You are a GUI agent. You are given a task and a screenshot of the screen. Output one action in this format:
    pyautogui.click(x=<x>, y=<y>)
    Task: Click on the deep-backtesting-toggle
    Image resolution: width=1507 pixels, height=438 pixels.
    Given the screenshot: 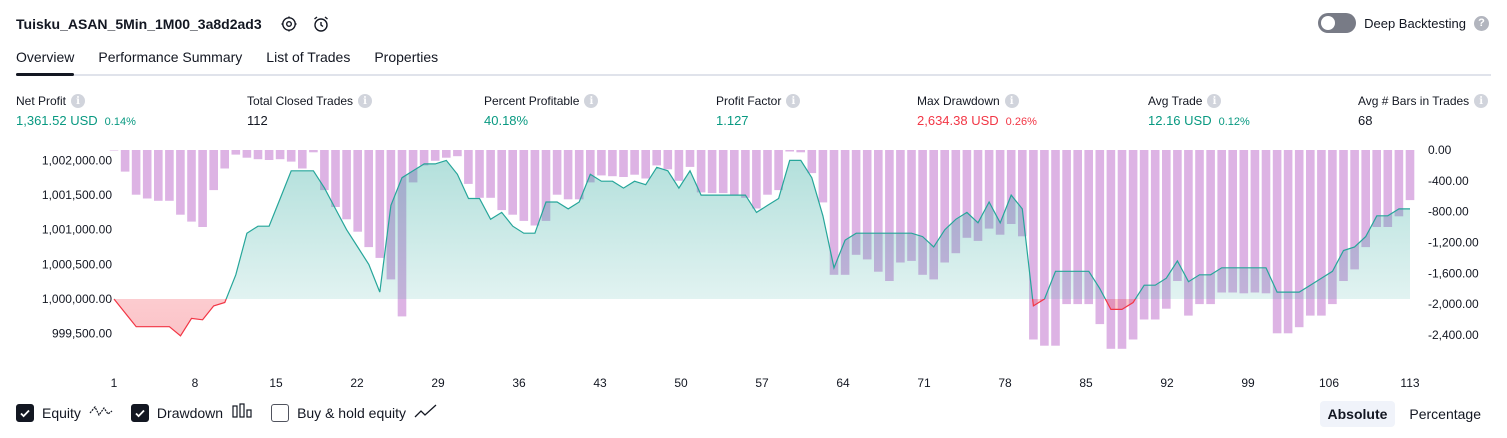 What is the action you would take?
    pyautogui.click(x=1337, y=23)
    